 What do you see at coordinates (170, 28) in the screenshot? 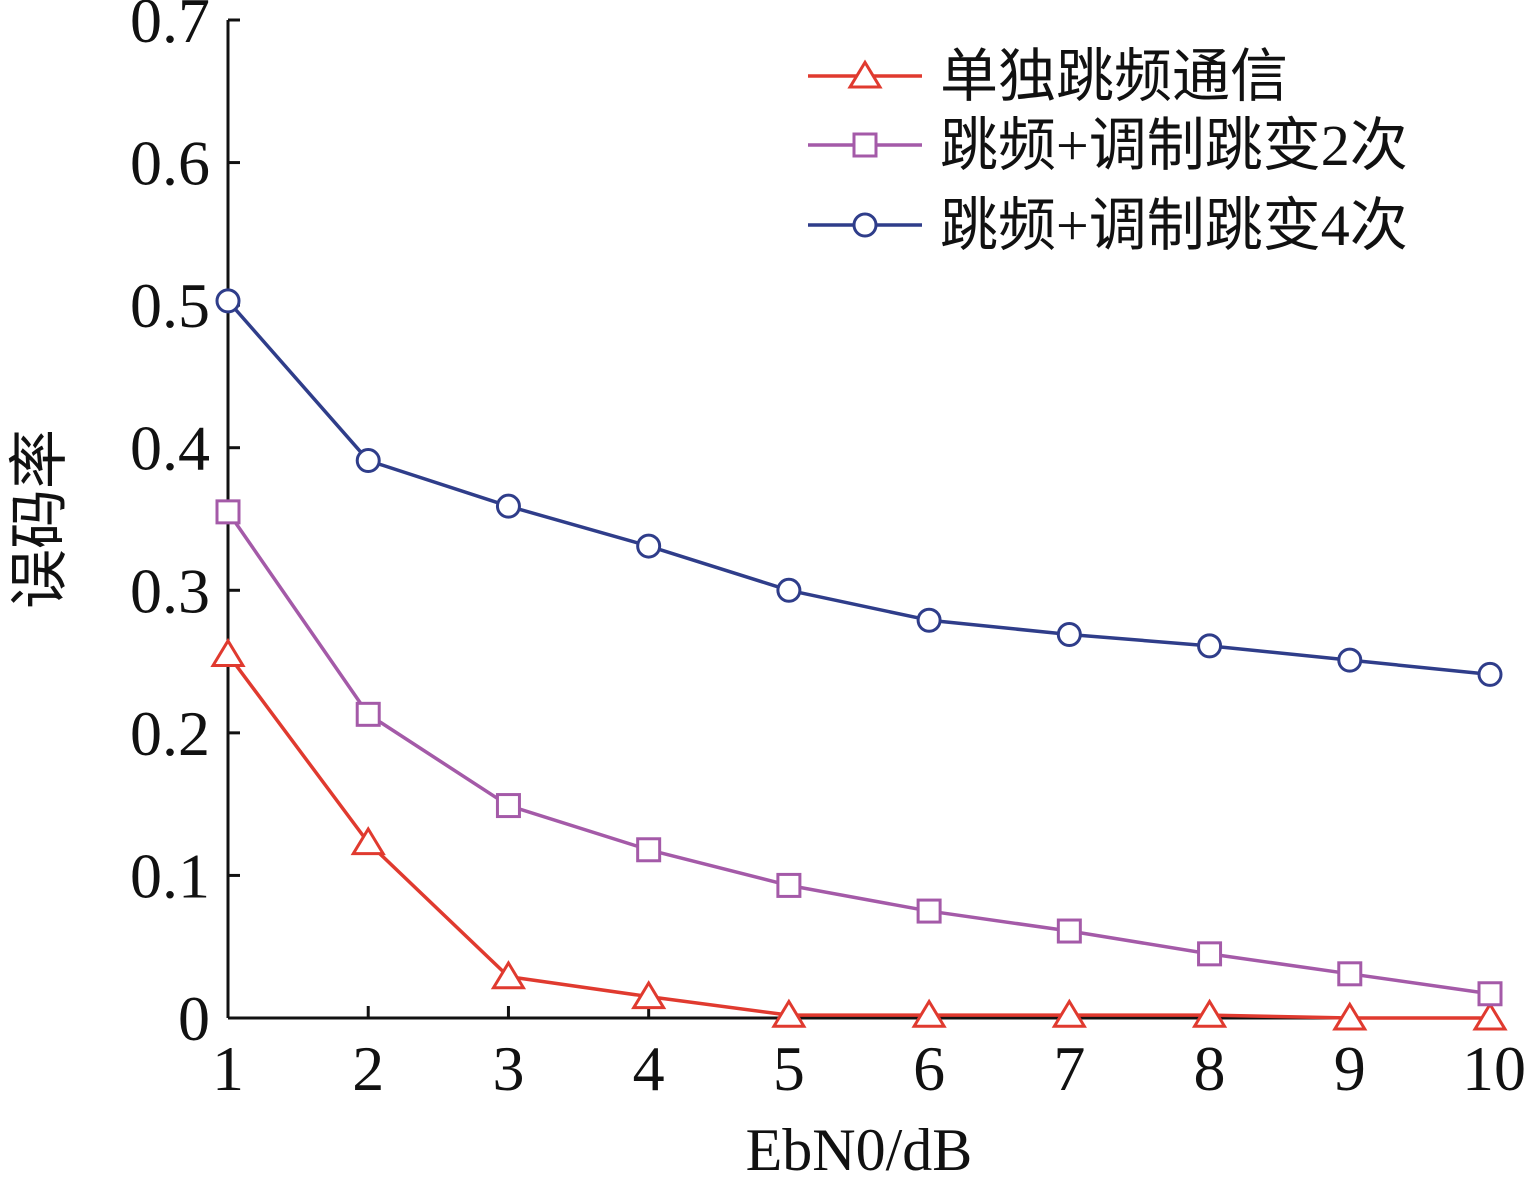
I see `y-tick-label: 0.7` at bounding box center [170, 28].